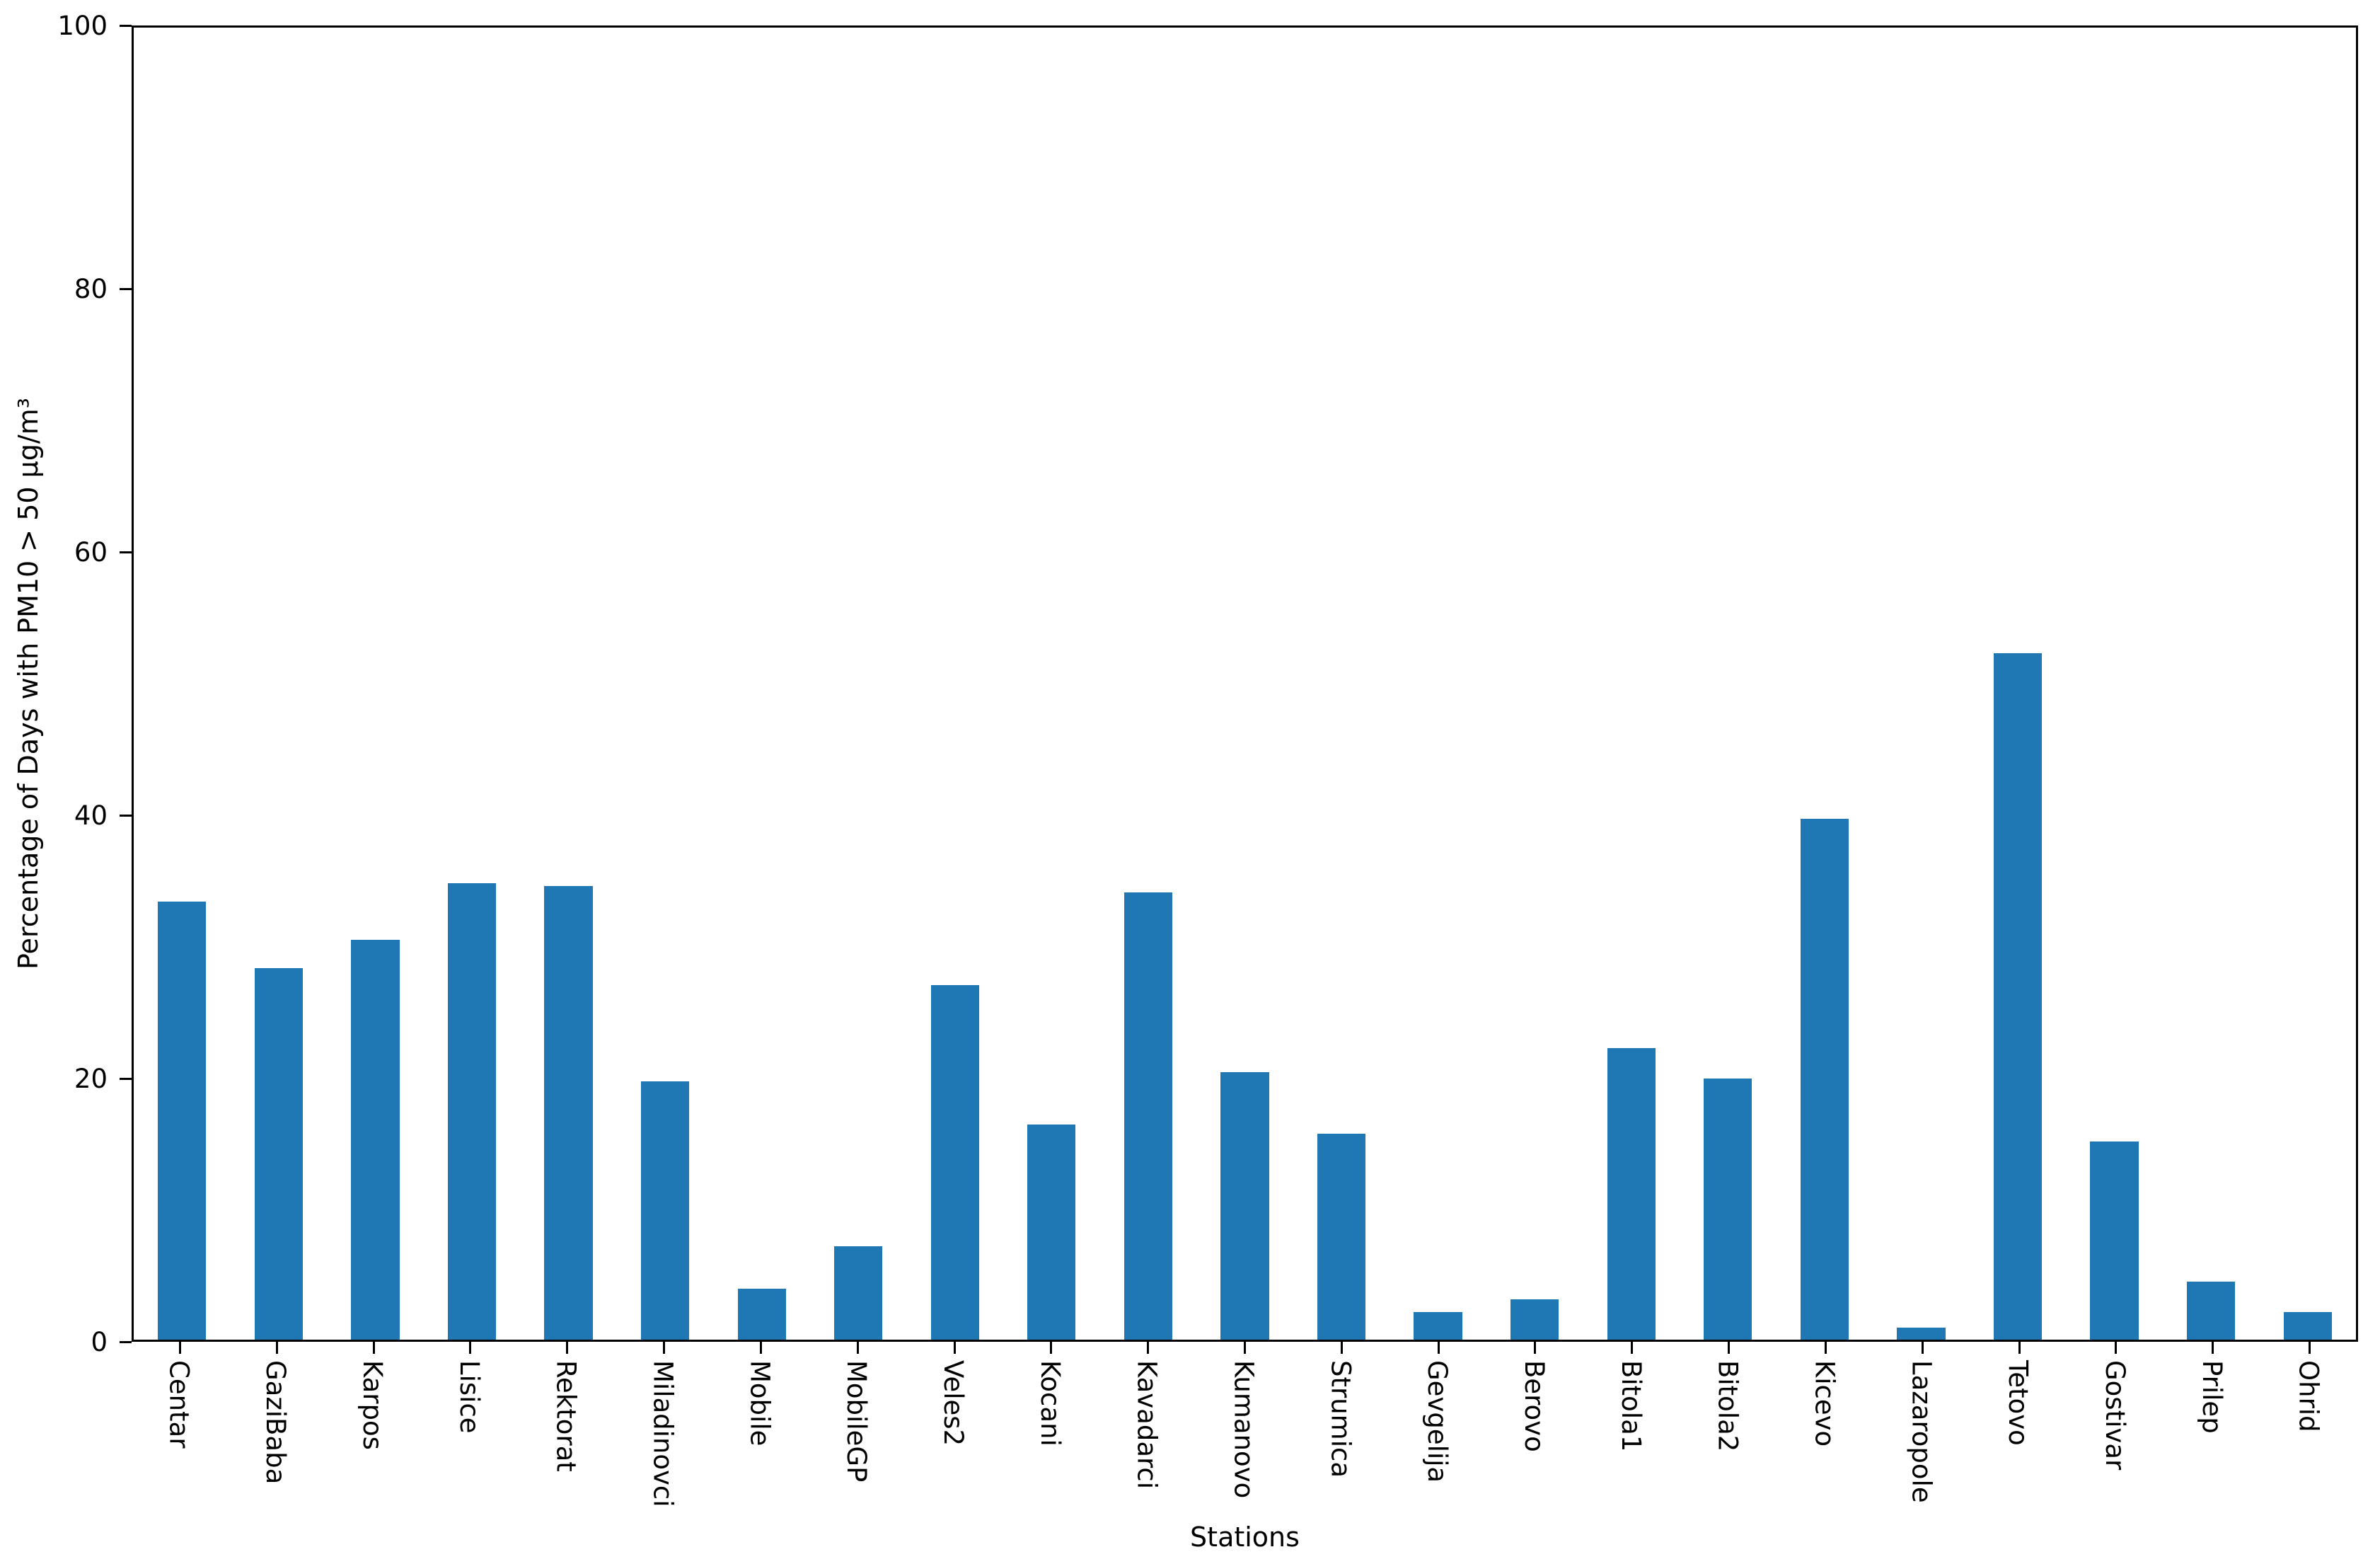 The width and height of the screenshot is (2380, 1564). Describe the element at coordinates (568, 684) in the screenshot. I see `bar-slot-rektorat` at that location.